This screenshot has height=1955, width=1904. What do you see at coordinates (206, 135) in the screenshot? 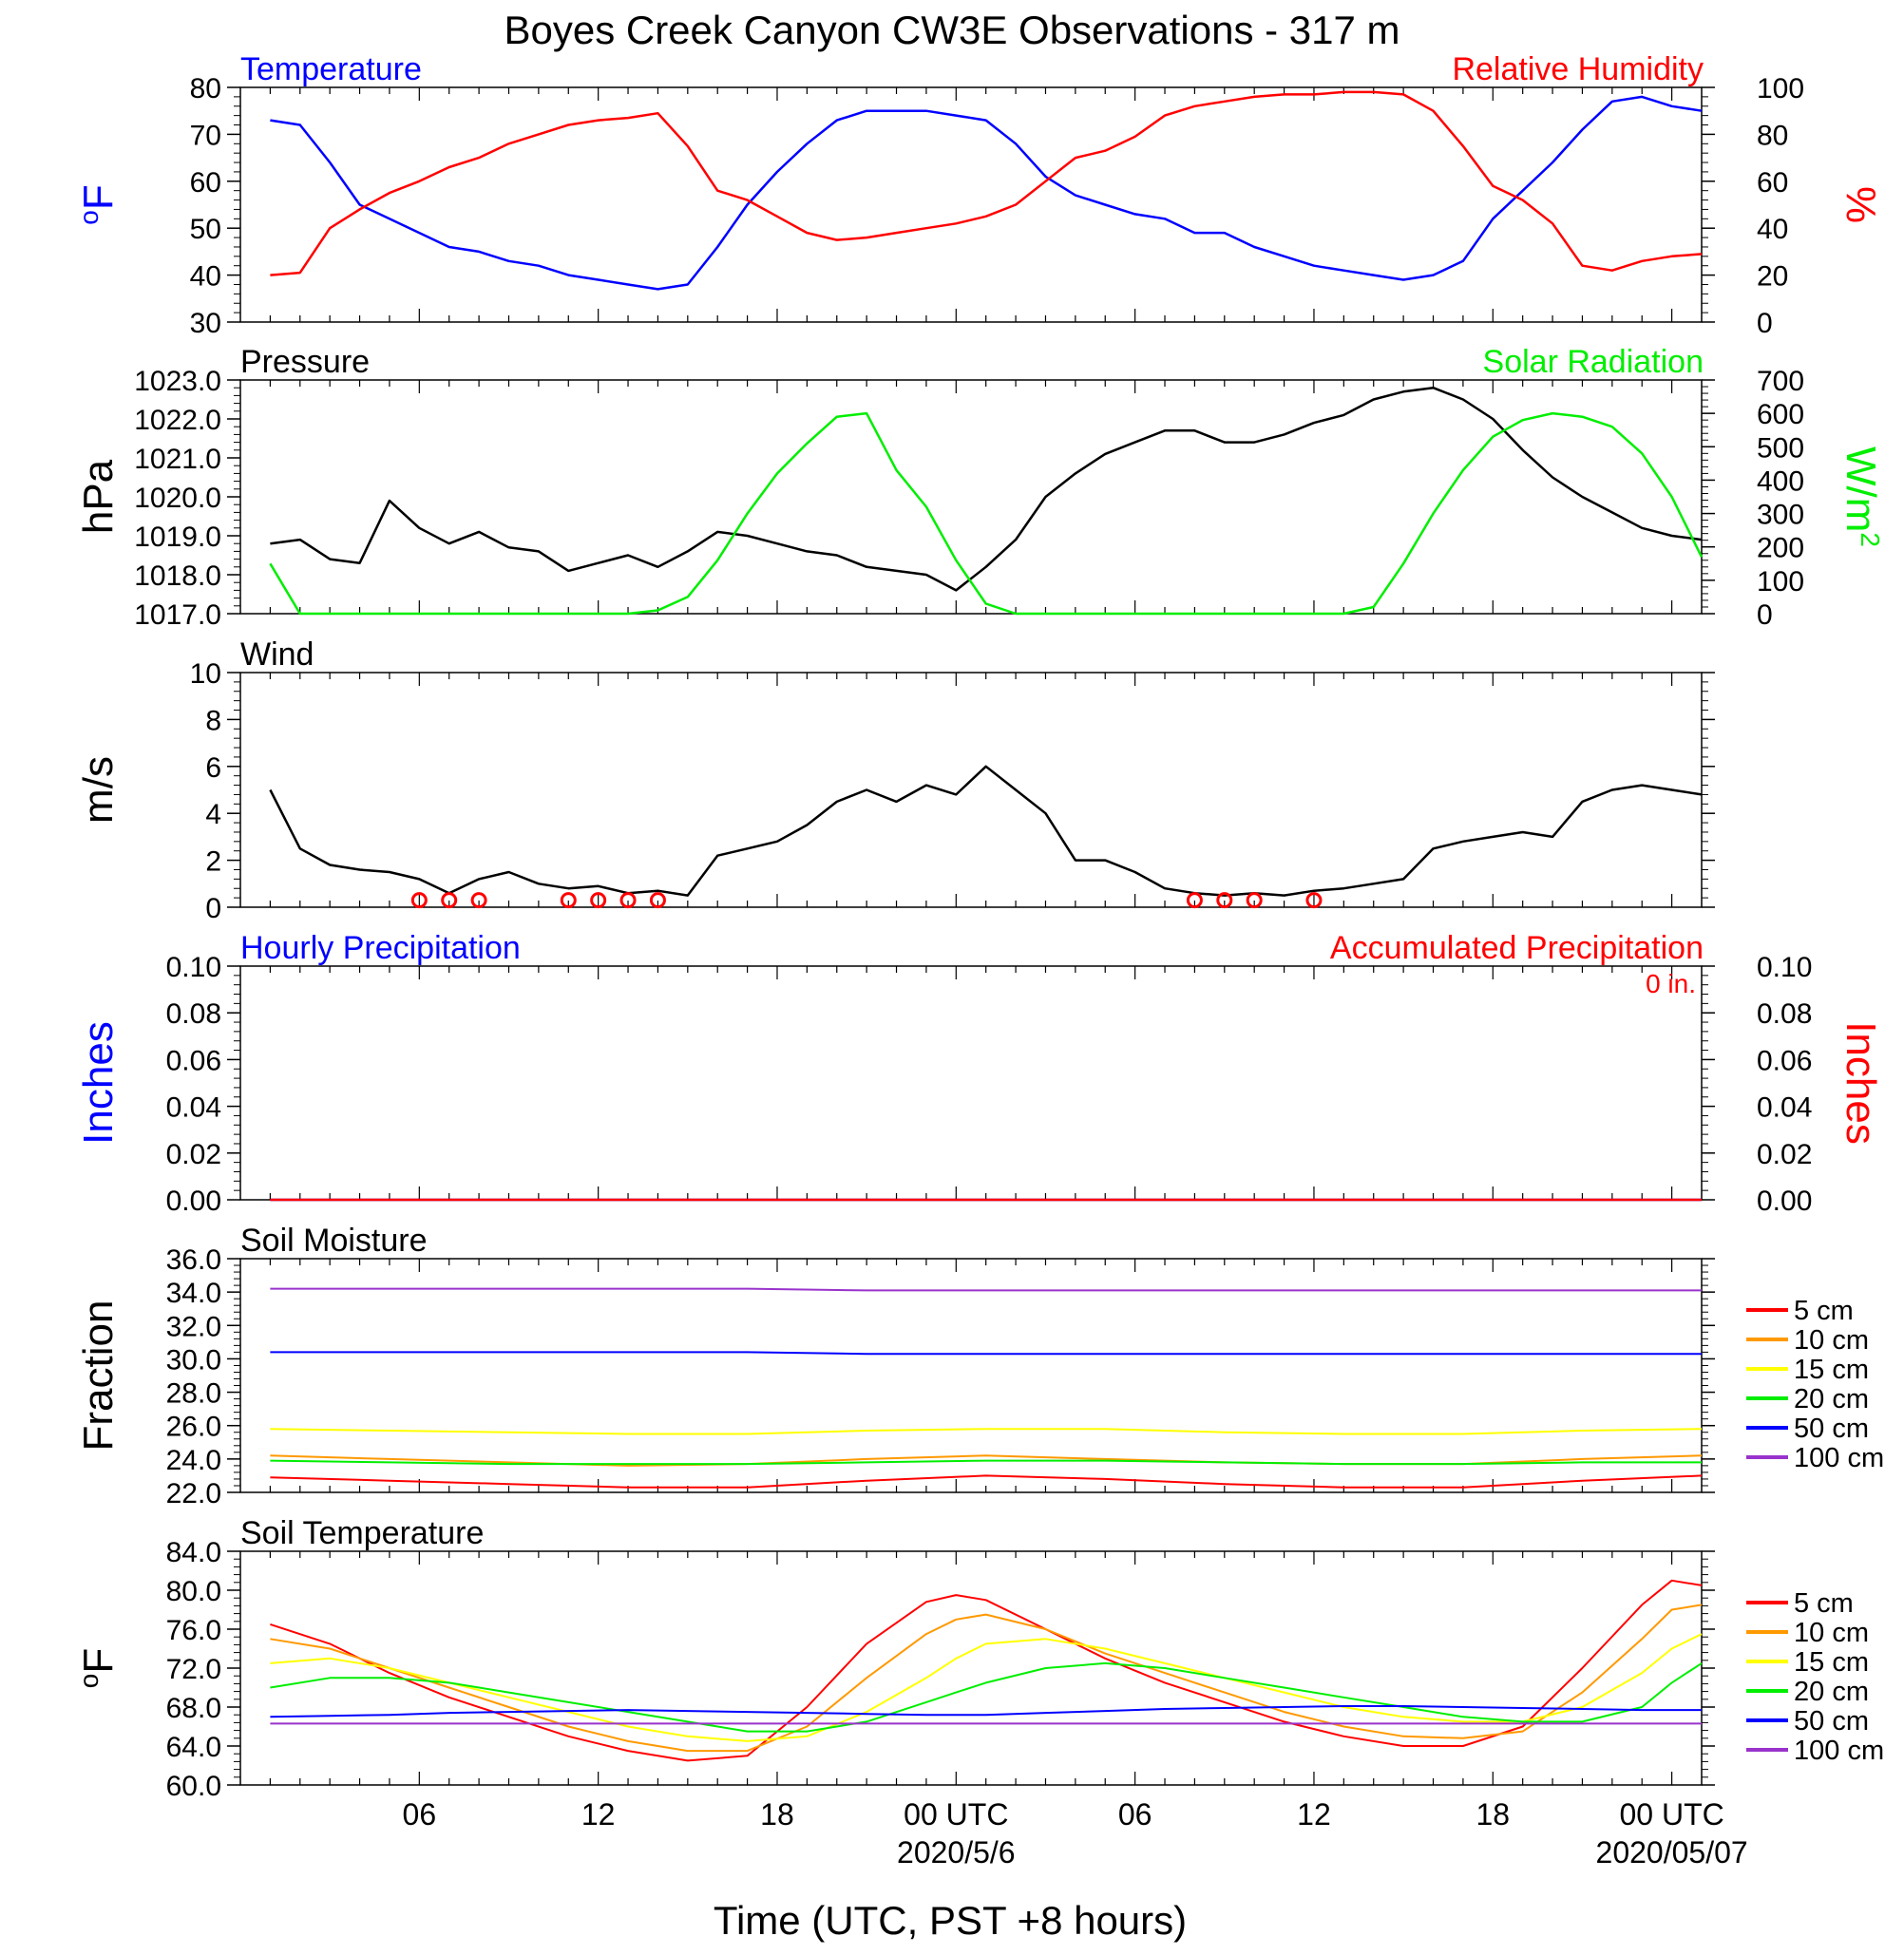
I see `y-tick-label: 70` at bounding box center [206, 135].